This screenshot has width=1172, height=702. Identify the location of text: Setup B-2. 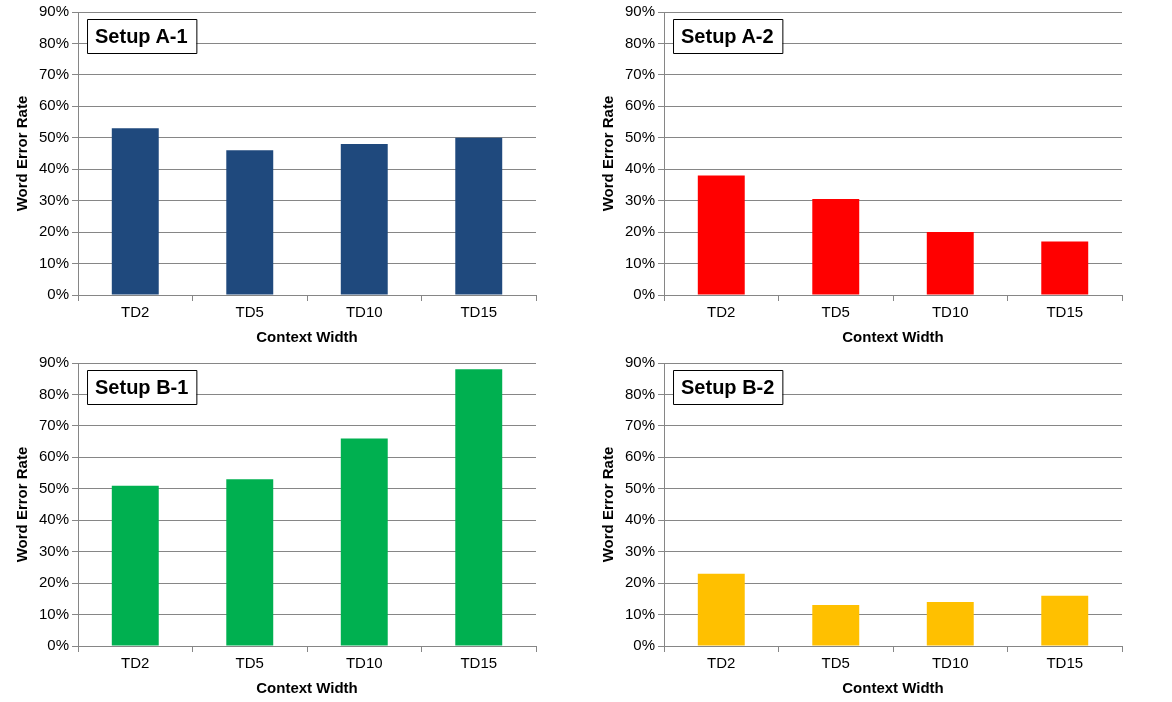
(728, 386).